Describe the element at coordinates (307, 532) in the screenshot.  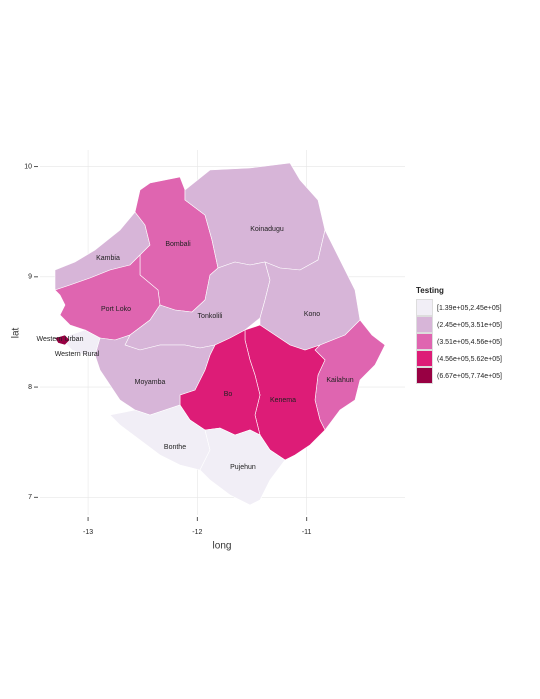
I see `x-tick-label: -11` at that location.